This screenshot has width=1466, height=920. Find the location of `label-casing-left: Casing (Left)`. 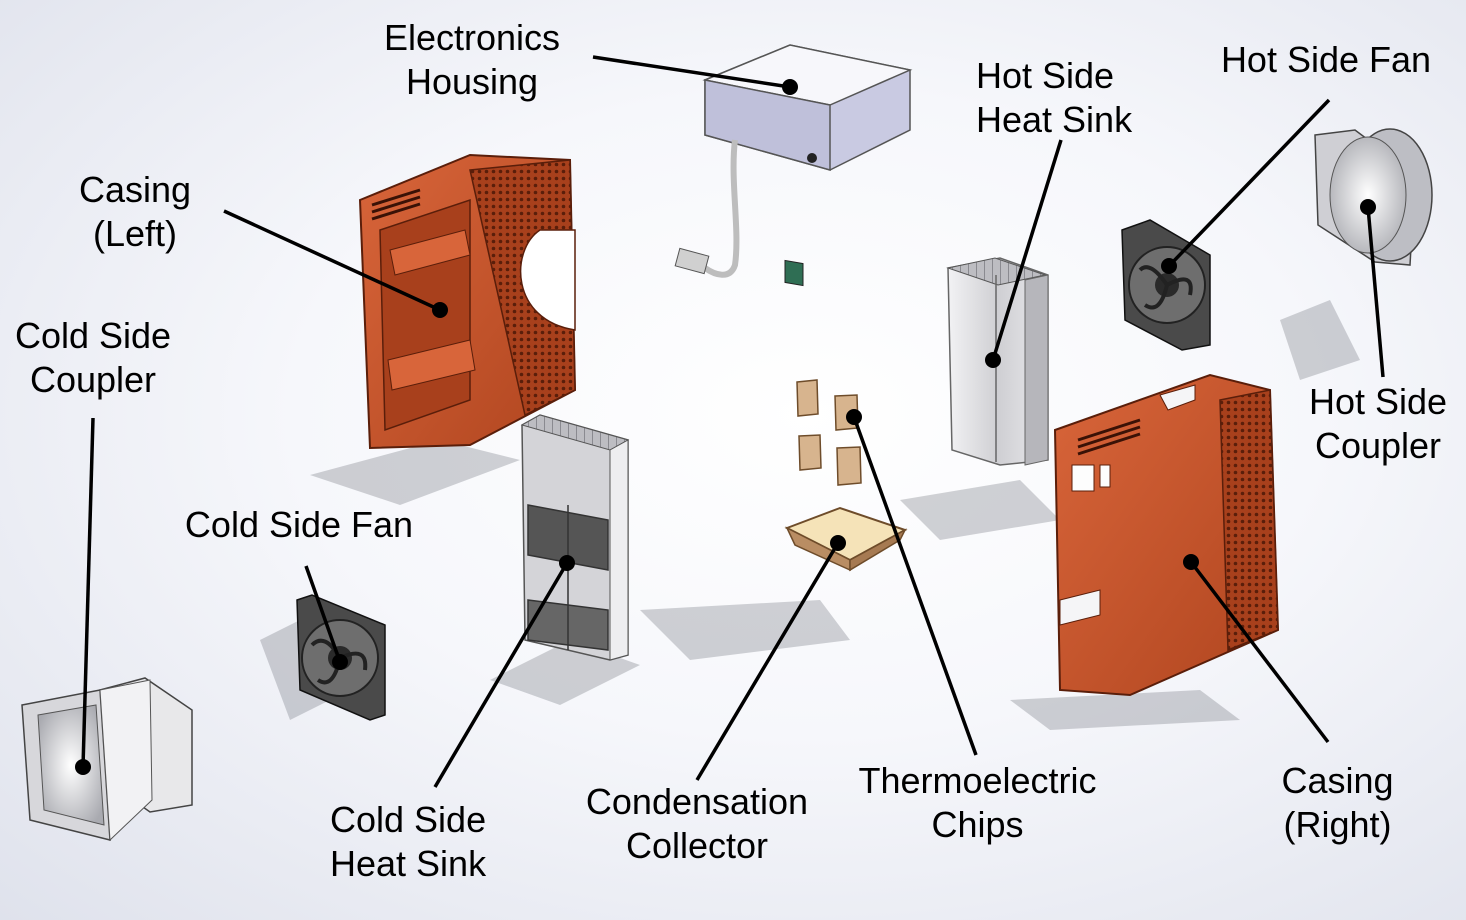

label-casing-left: Casing (Left) is located at coordinates (135, 211).